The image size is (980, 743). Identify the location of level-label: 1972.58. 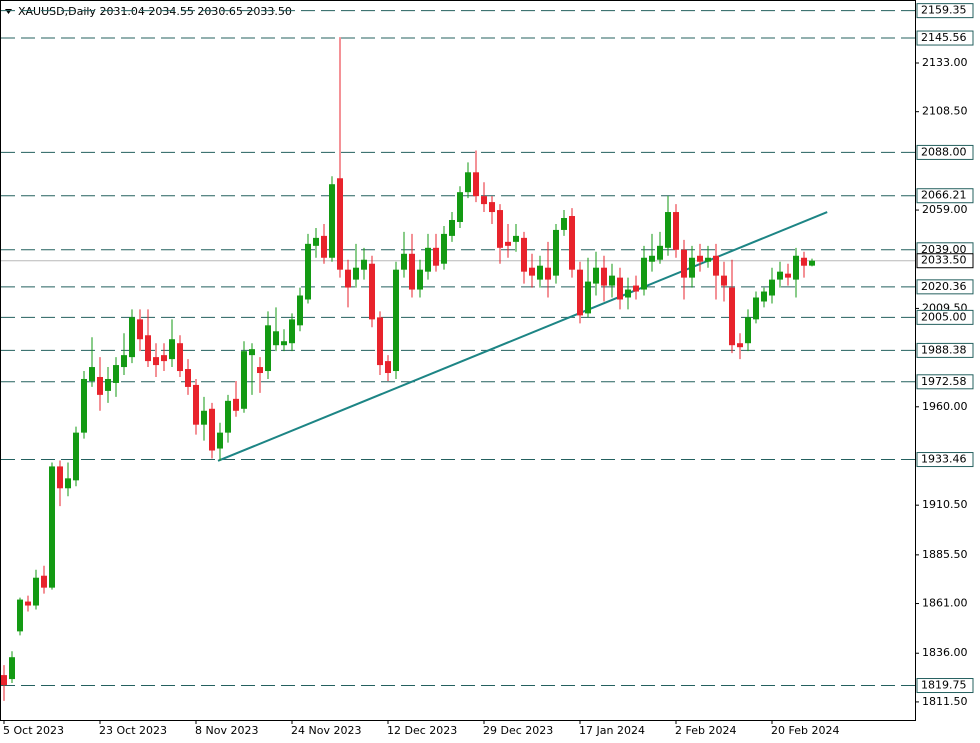
(944, 381).